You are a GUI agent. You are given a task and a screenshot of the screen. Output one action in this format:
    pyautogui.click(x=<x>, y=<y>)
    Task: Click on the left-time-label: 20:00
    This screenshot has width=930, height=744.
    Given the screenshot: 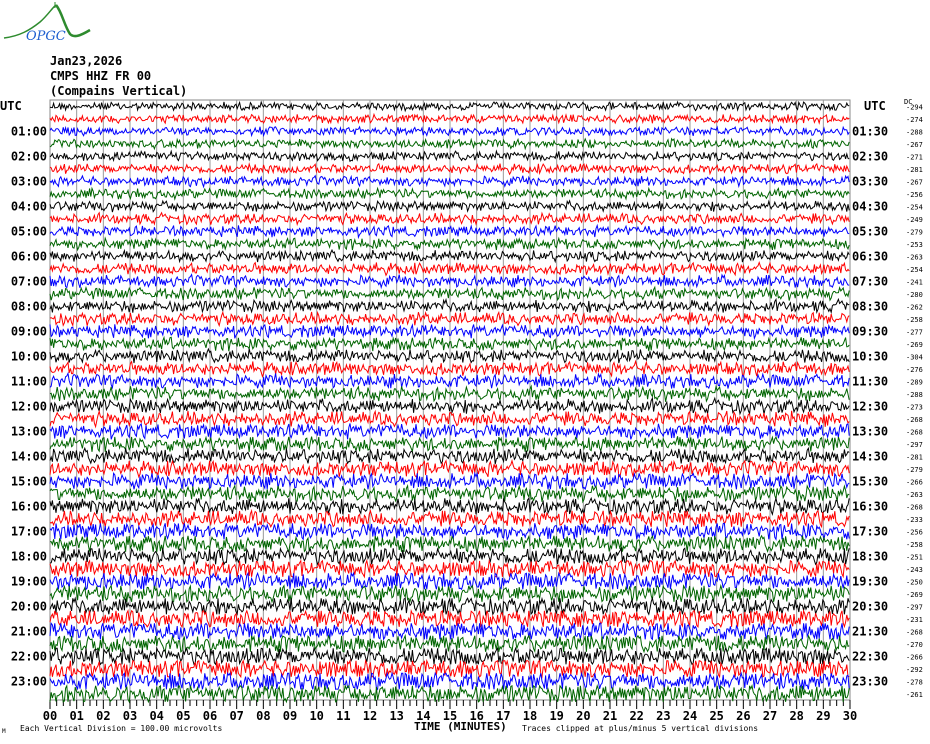 What is the action you would take?
    pyautogui.click(x=29, y=606)
    